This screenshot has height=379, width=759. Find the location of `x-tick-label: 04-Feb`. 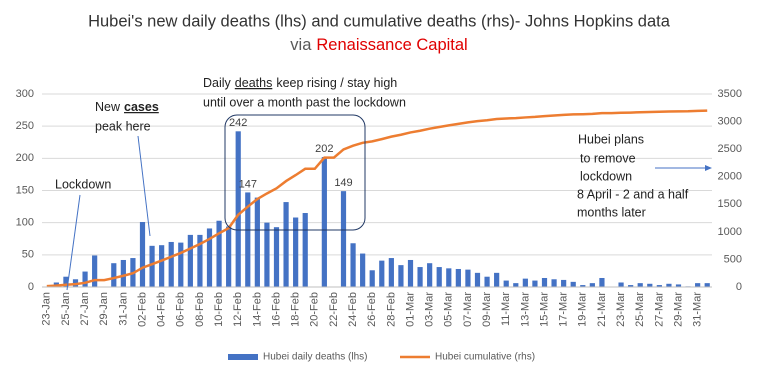

x-tick-label: 04-Feb is located at coordinates (162, 309).